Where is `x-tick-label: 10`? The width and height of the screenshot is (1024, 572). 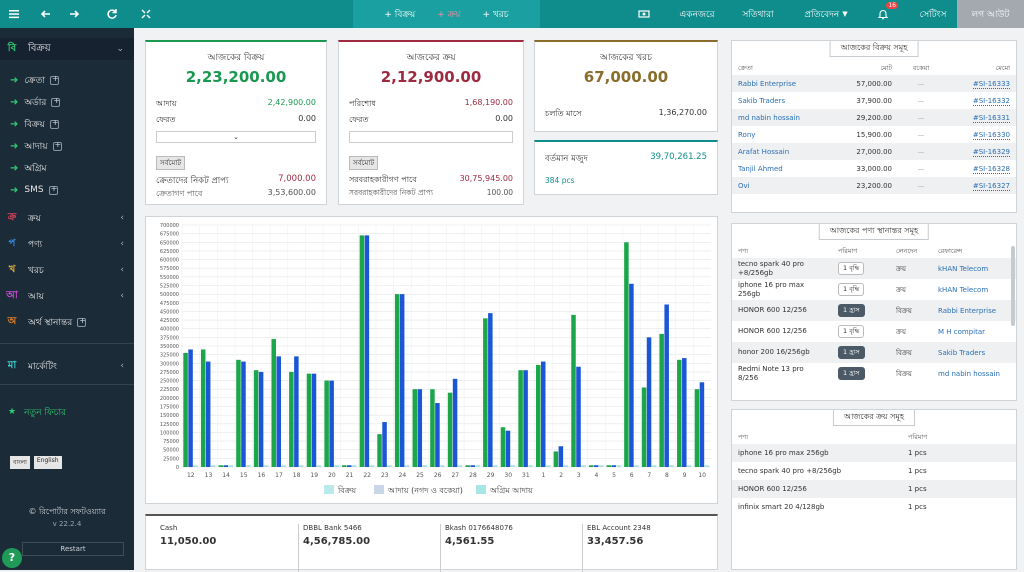
x-tick-label: 10 is located at coordinates (702, 475).